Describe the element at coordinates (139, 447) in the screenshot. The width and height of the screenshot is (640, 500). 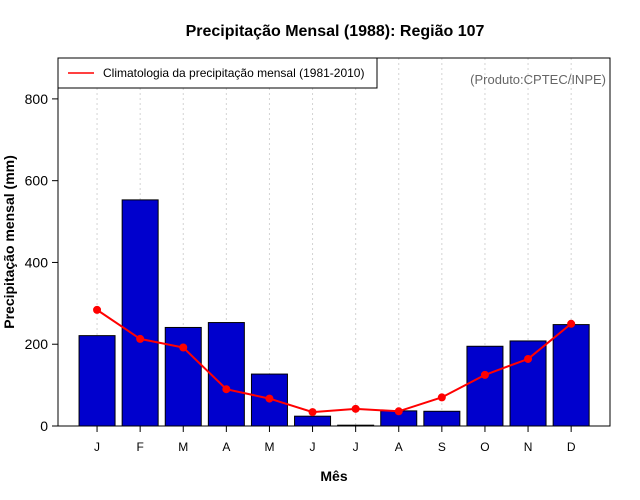
I see `x-tick-label: F` at that location.